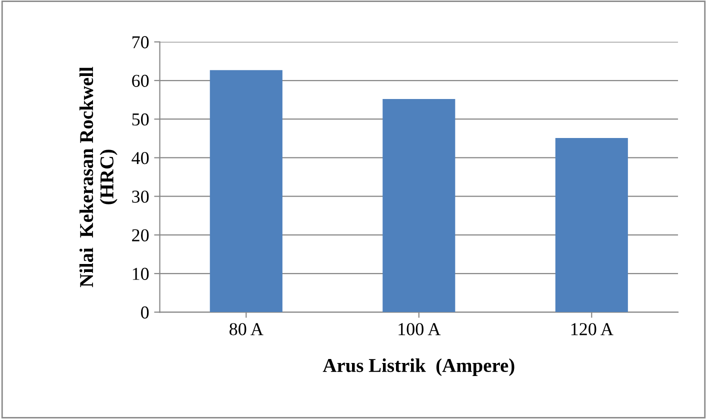 The width and height of the screenshot is (707, 419). I want to click on y-tick-label: 70, so click(140, 42).